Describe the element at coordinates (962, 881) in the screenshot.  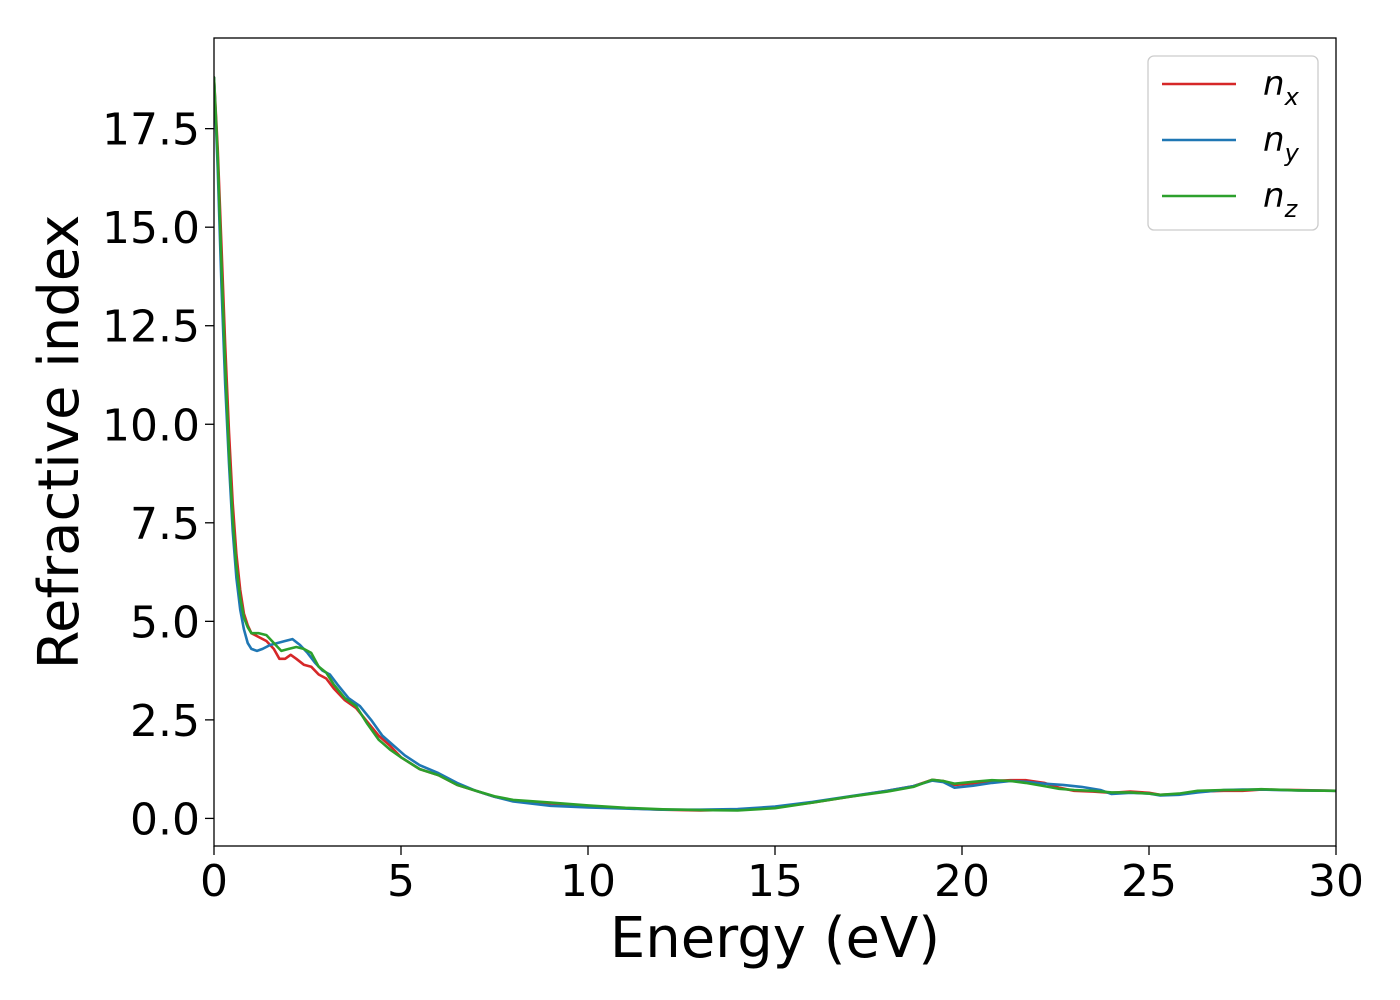
I see `x-tick-label: 20` at that location.